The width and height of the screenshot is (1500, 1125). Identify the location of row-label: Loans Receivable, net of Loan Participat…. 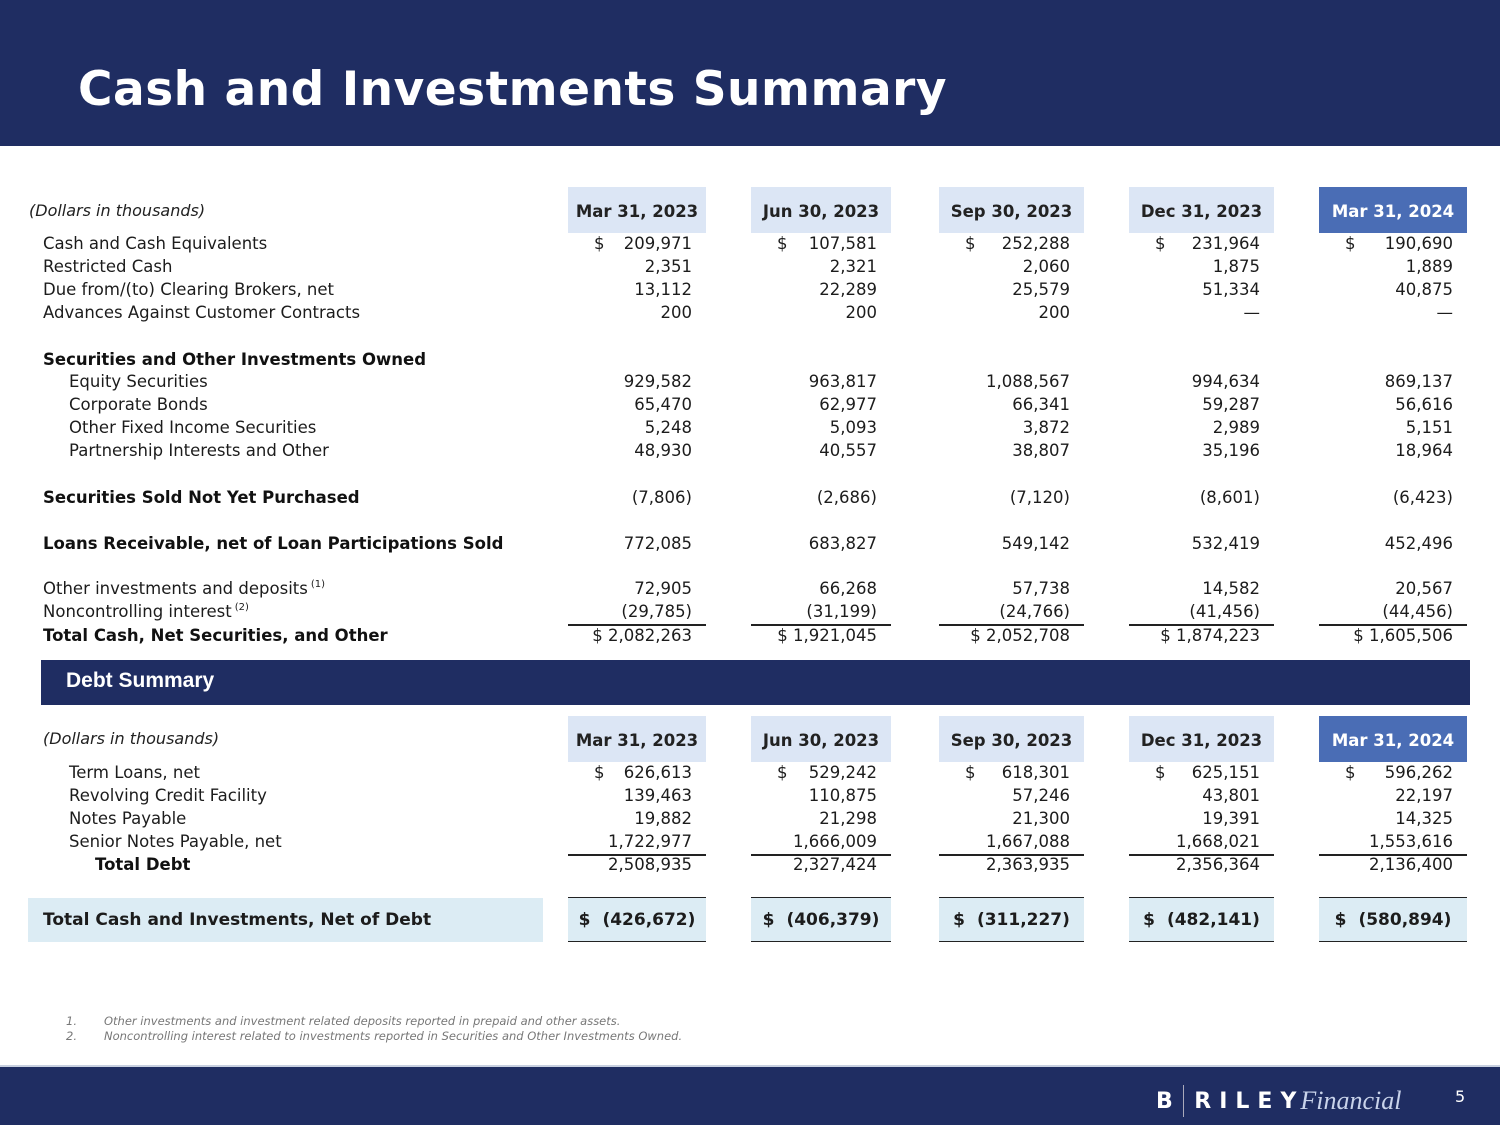
(273, 543).